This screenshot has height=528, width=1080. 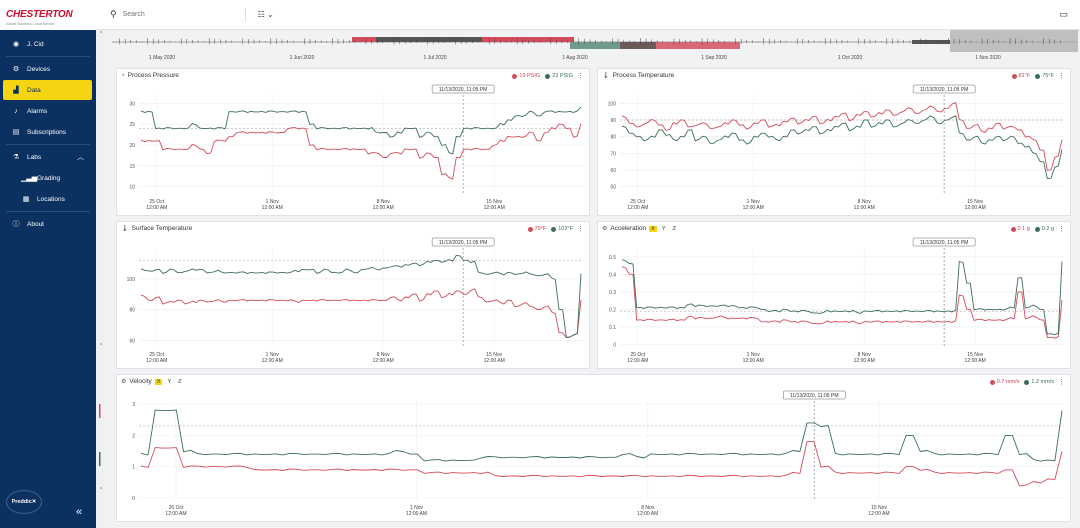 What do you see at coordinates (47, 224) in the screenshot?
I see `sidebar-item-about: ⓘ About` at bounding box center [47, 224].